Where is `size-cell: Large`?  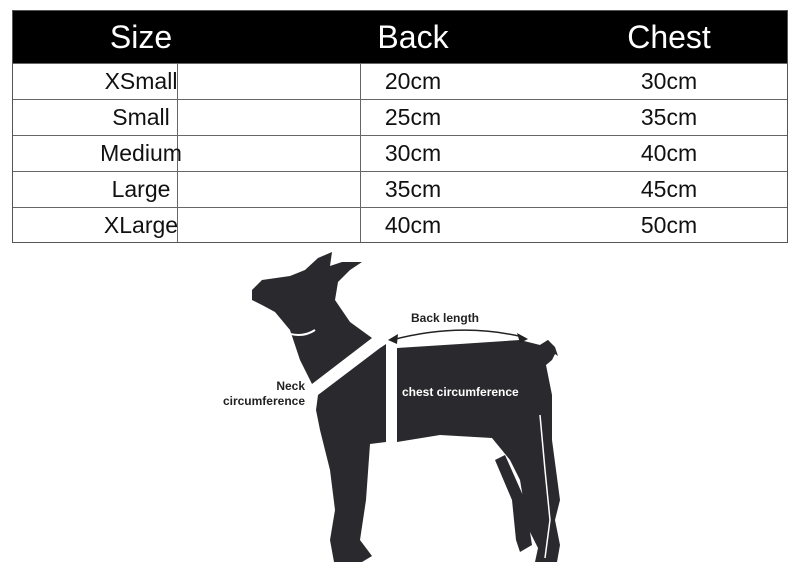 size-cell: Large is located at coordinates (141, 189).